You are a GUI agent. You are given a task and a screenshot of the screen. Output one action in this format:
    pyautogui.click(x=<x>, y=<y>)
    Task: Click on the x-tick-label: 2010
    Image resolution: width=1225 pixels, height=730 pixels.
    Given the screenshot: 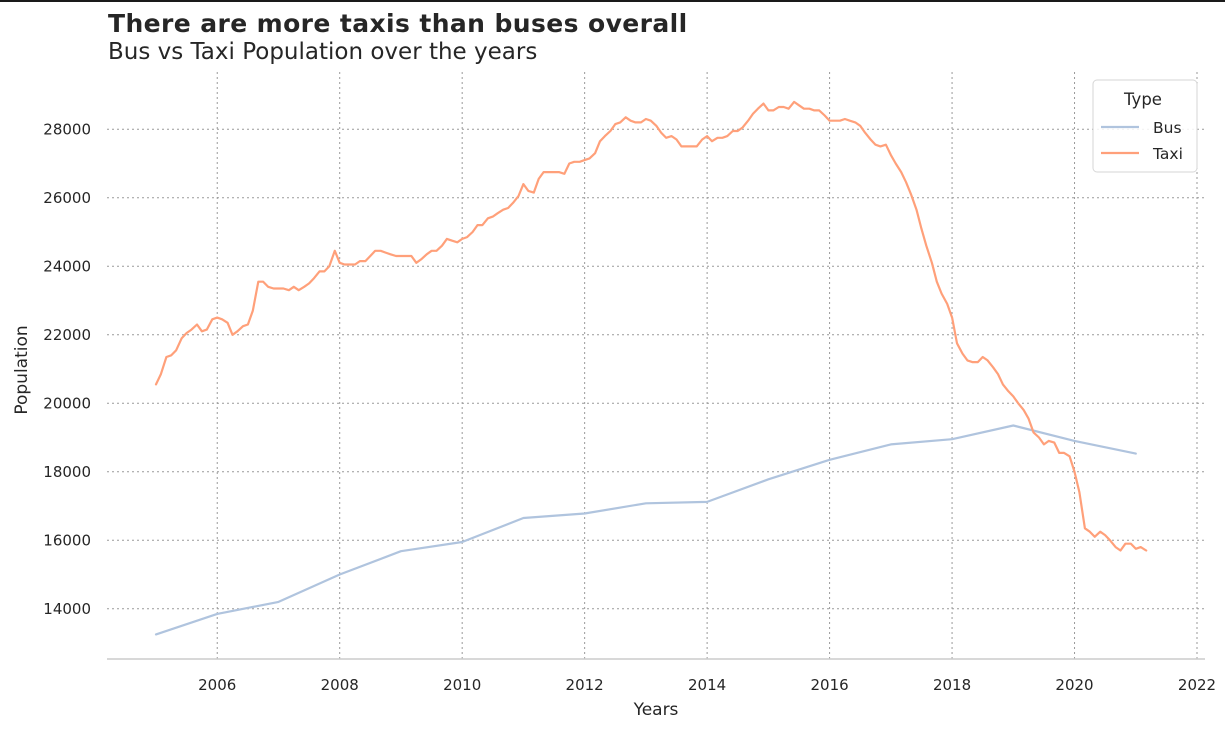 What is the action you would take?
    pyautogui.click(x=462, y=685)
    